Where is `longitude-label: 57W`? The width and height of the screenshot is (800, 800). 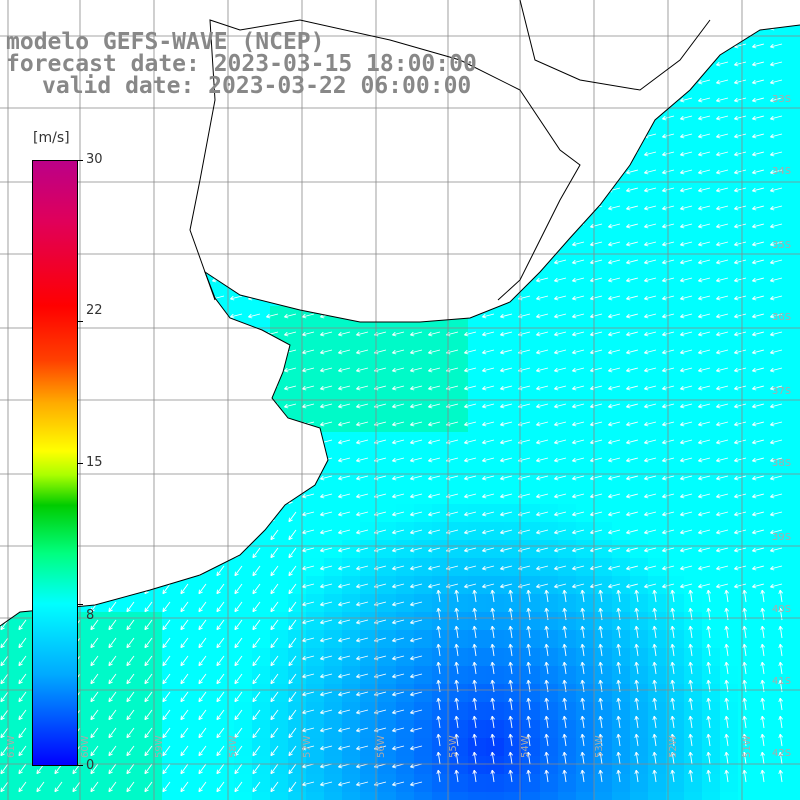 longitude-label: 57W is located at coordinates (307, 746).